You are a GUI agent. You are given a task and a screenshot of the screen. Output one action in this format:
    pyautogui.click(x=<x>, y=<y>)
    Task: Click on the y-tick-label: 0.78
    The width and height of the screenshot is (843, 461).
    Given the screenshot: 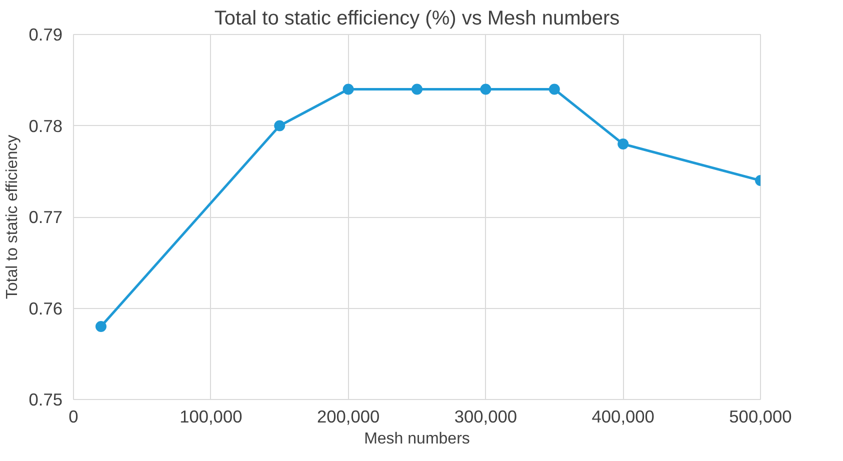 What is the action you would take?
    pyautogui.click(x=45, y=126)
    